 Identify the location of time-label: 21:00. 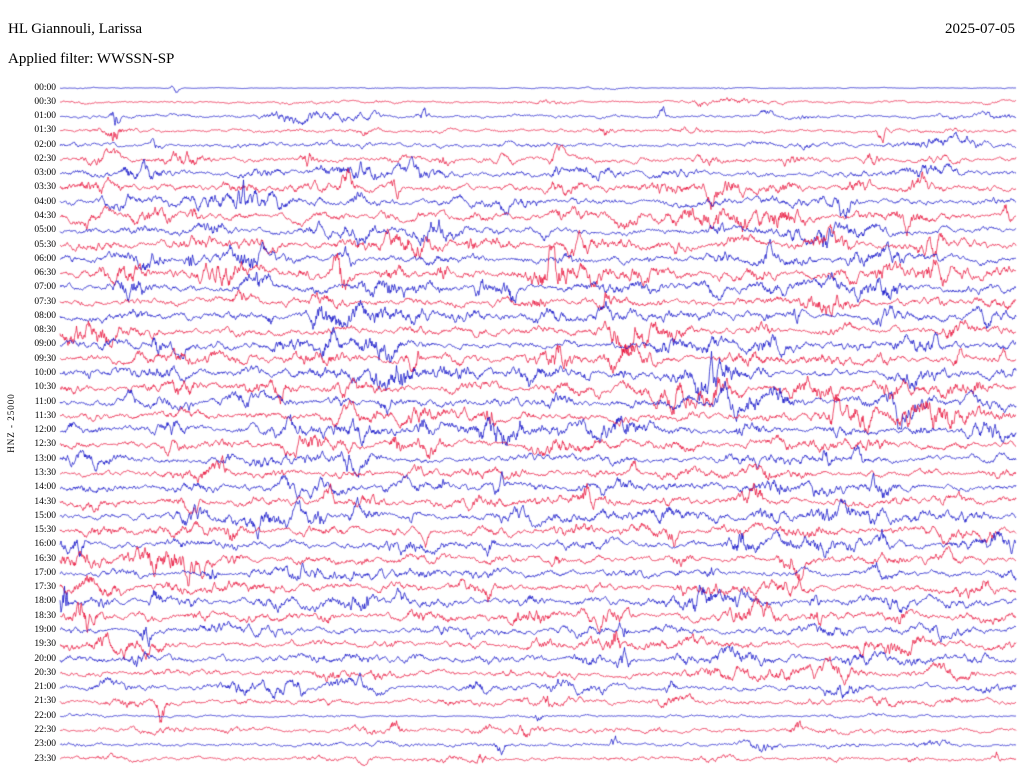
(45, 687).